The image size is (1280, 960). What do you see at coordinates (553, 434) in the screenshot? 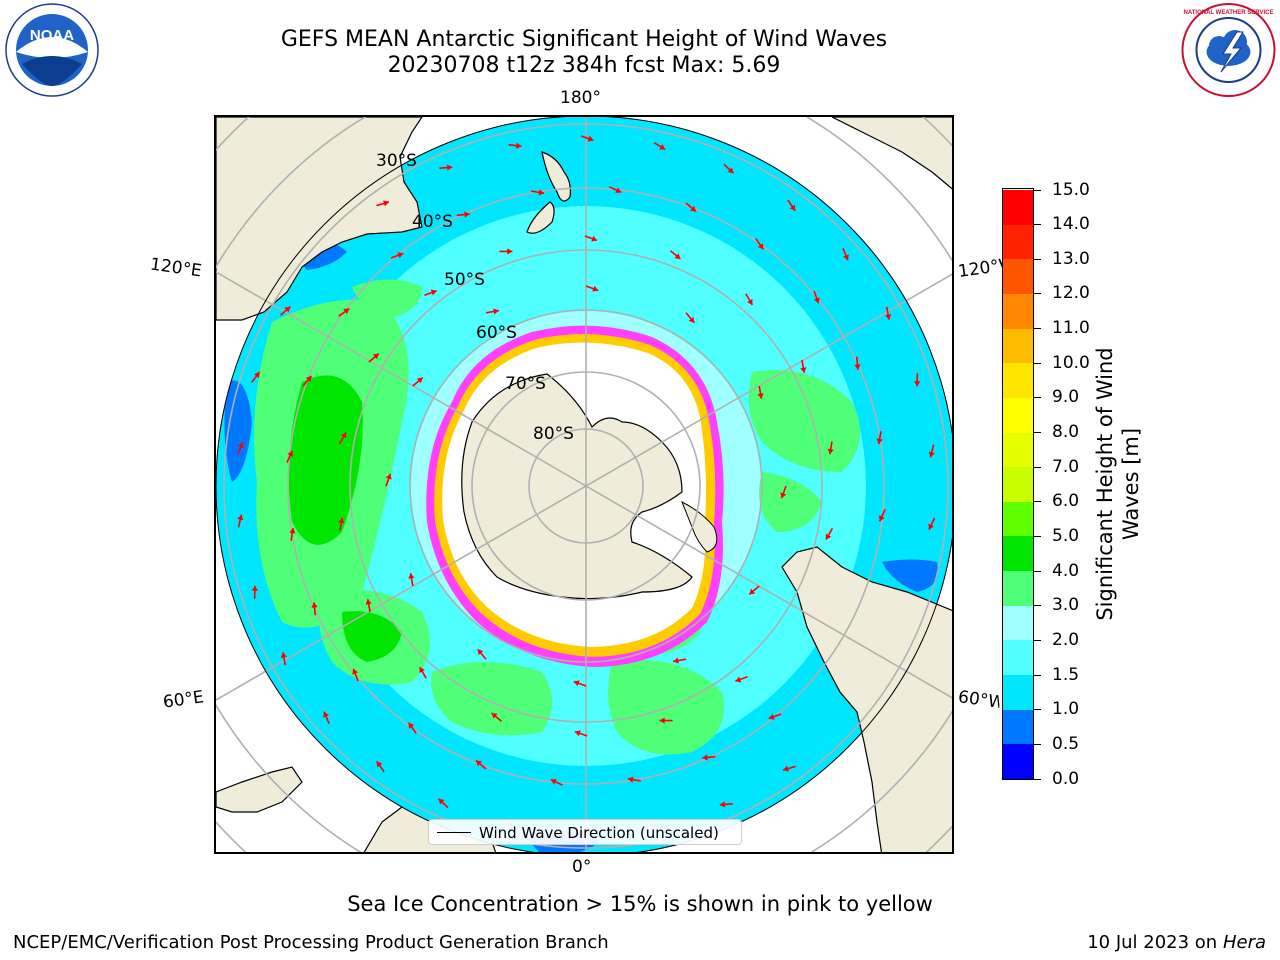
I see `lat-label-80s: 80°S` at bounding box center [553, 434].